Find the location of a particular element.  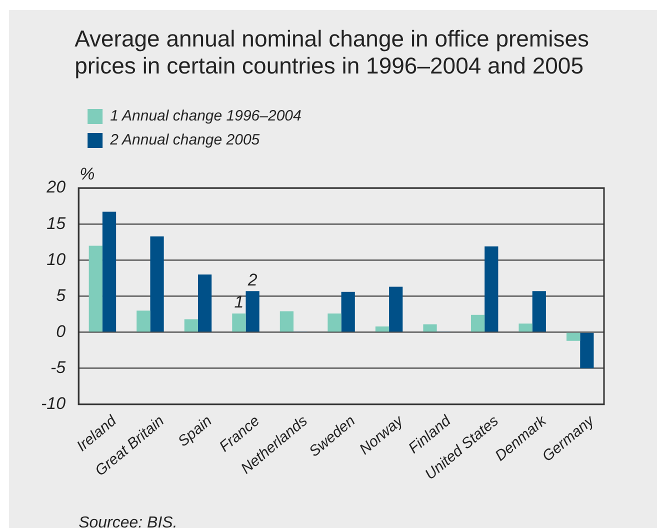

legend-label: 1 Annual change 1996–2004 is located at coordinates (206, 116).